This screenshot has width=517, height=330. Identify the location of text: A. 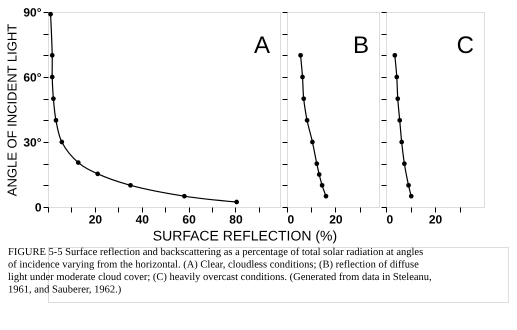
(262, 45).